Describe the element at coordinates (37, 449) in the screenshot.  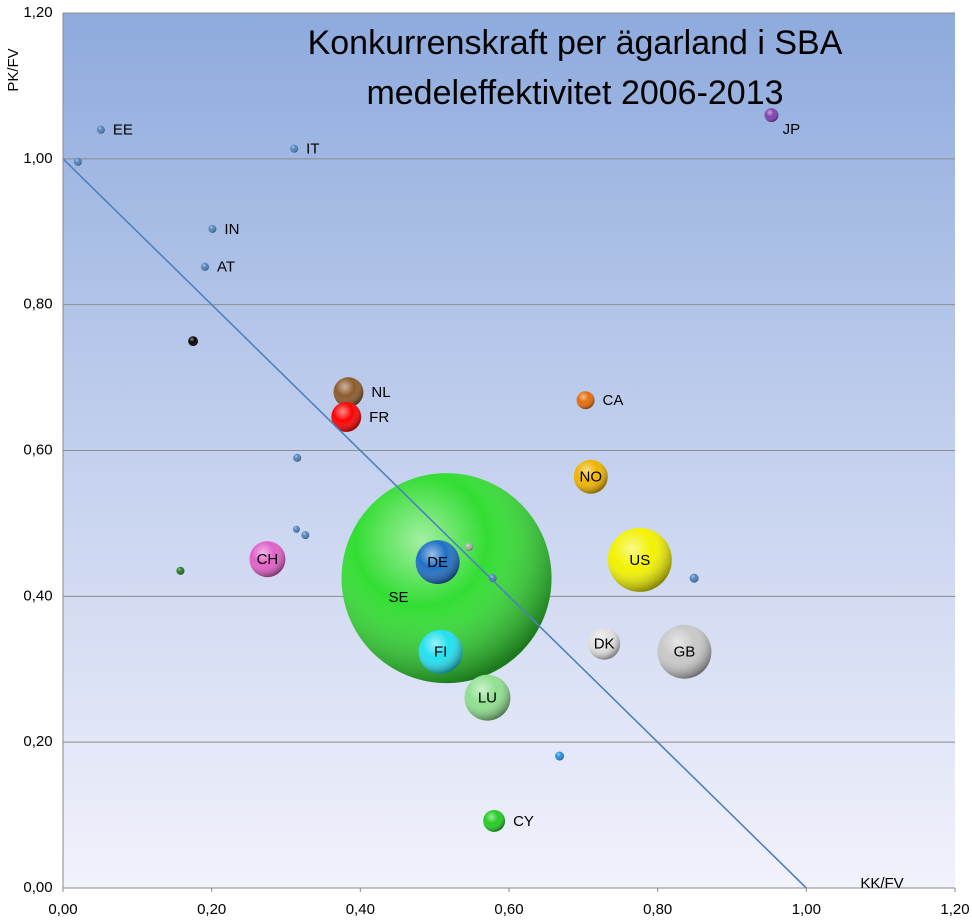
I see `y-tick-label: 0,60` at that location.